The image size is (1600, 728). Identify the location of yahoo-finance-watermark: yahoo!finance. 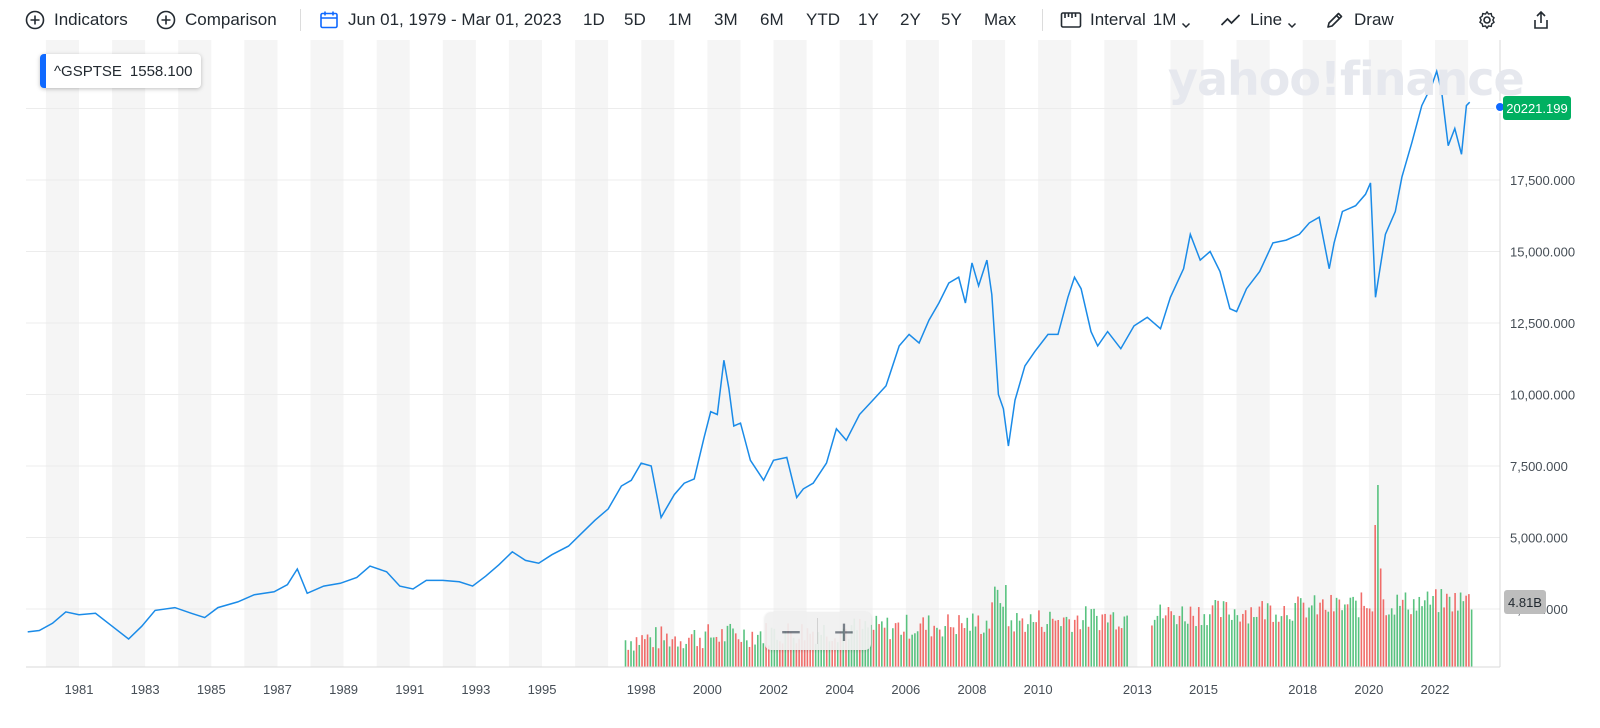
(1346, 79).